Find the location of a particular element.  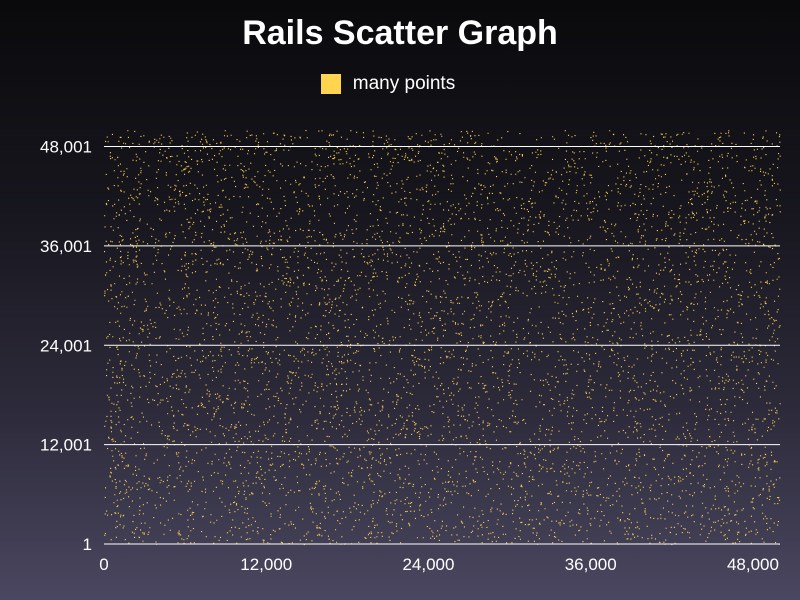

x-axis: 0 12,000 24,000 36,000 48,000 is located at coordinates (439, 564).